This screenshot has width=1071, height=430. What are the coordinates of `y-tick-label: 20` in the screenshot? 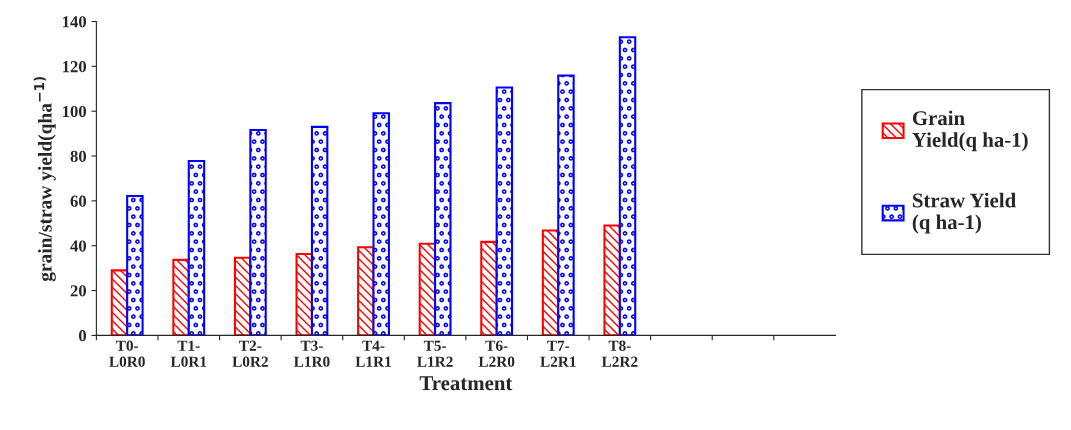 It's located at (78, 291).